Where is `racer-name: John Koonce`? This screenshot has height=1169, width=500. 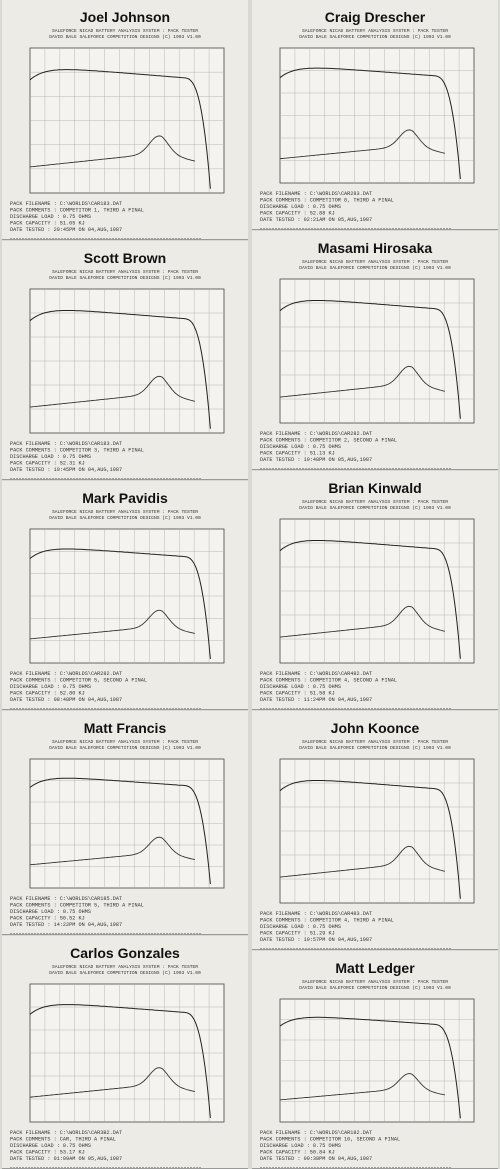
racer-name: John Koonce is located at coordinates (375, 728).